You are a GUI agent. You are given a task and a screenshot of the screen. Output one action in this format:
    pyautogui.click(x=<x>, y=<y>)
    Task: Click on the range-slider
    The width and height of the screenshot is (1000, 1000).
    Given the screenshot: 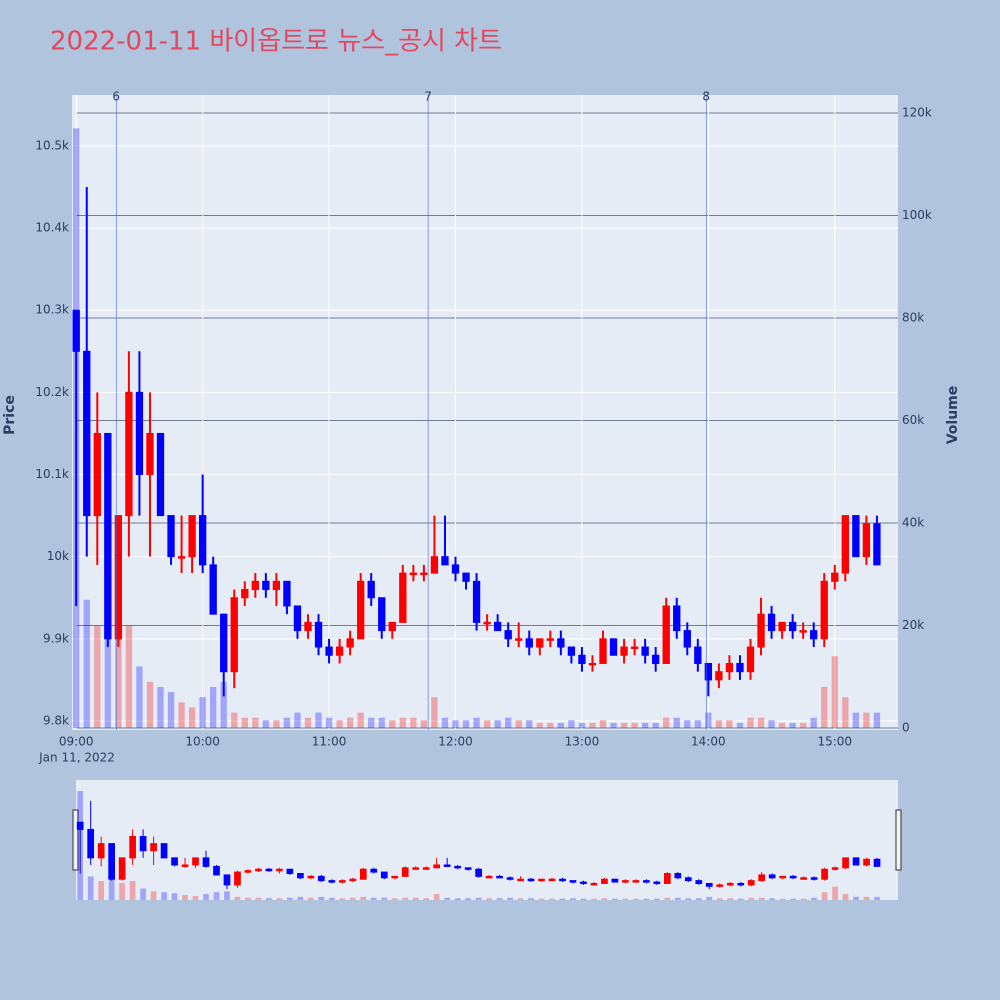 What is the action you would take?
    pyautogui.click(x=487, y=840)
    